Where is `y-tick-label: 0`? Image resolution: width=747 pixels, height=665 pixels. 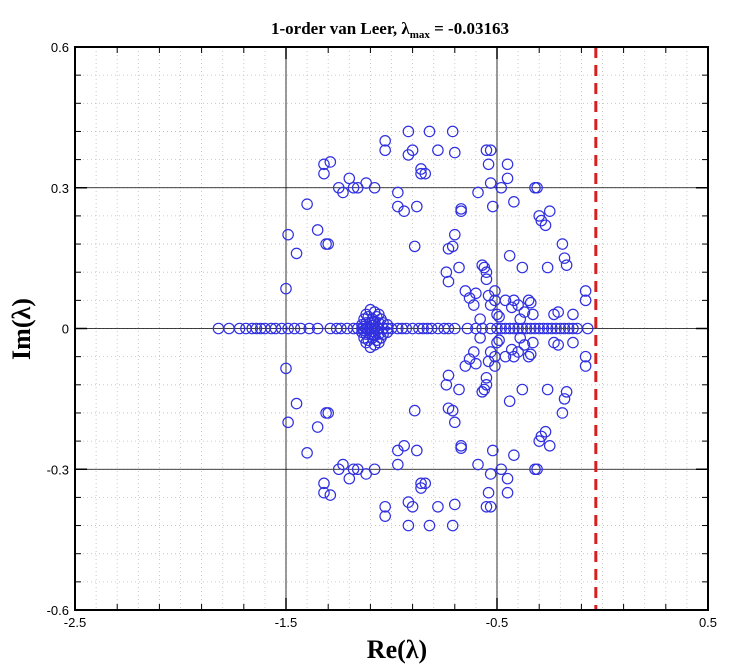
y-tick-label: 0 is located at coordinates (65, 329).